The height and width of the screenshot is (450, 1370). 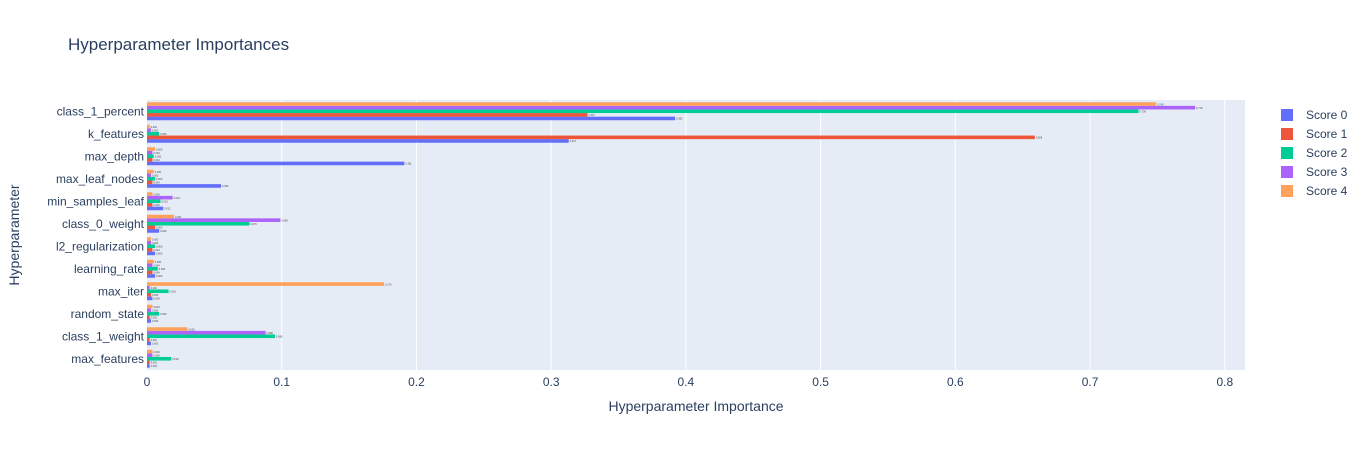 I want to click on bar-score-0-max-features, so click(x=148, y=366).